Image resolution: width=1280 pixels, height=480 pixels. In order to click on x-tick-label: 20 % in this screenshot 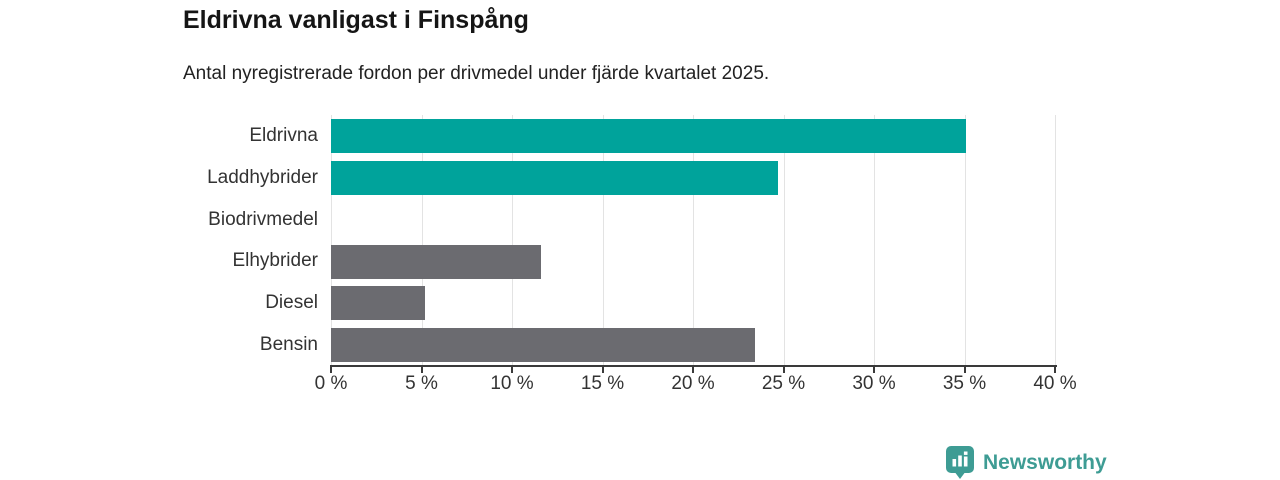, I will do `click(693, 383)`.